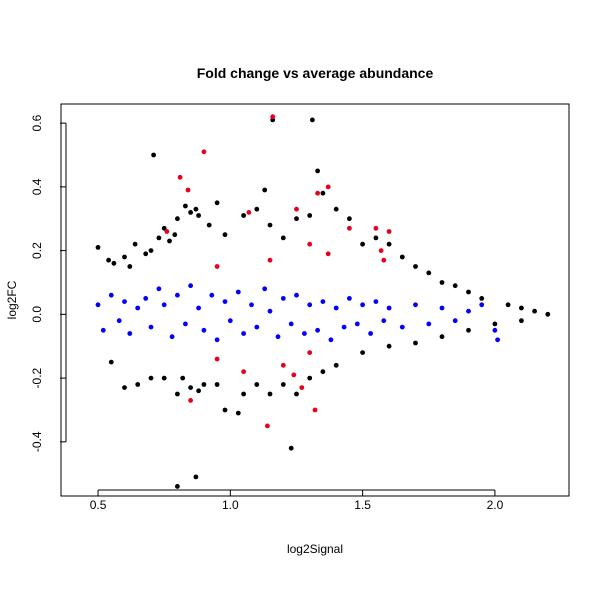  I want to click on x-tick-label: 1.0, so click(230, 505).